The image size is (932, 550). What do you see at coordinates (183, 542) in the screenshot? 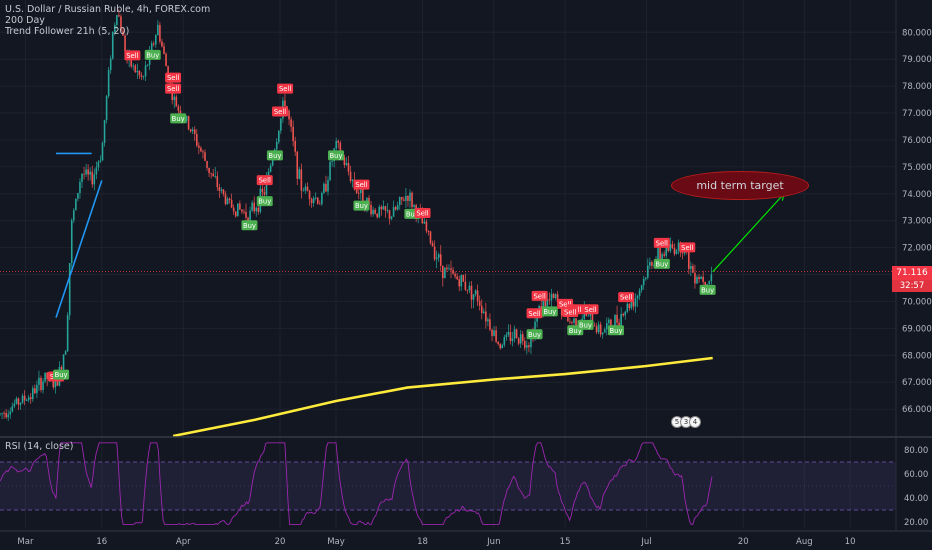
I see `x-tick-label: Apr` at bounding box center [183, 542].